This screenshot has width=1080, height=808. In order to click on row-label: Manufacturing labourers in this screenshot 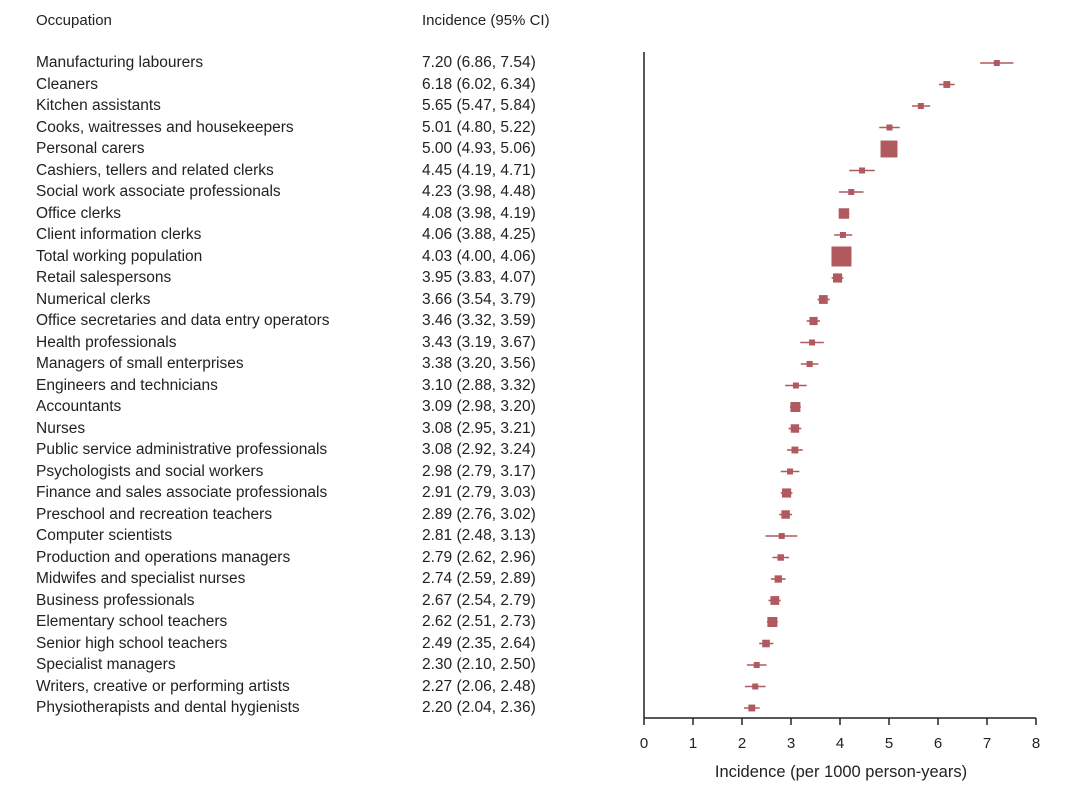, I will do `click(120, 62)`.